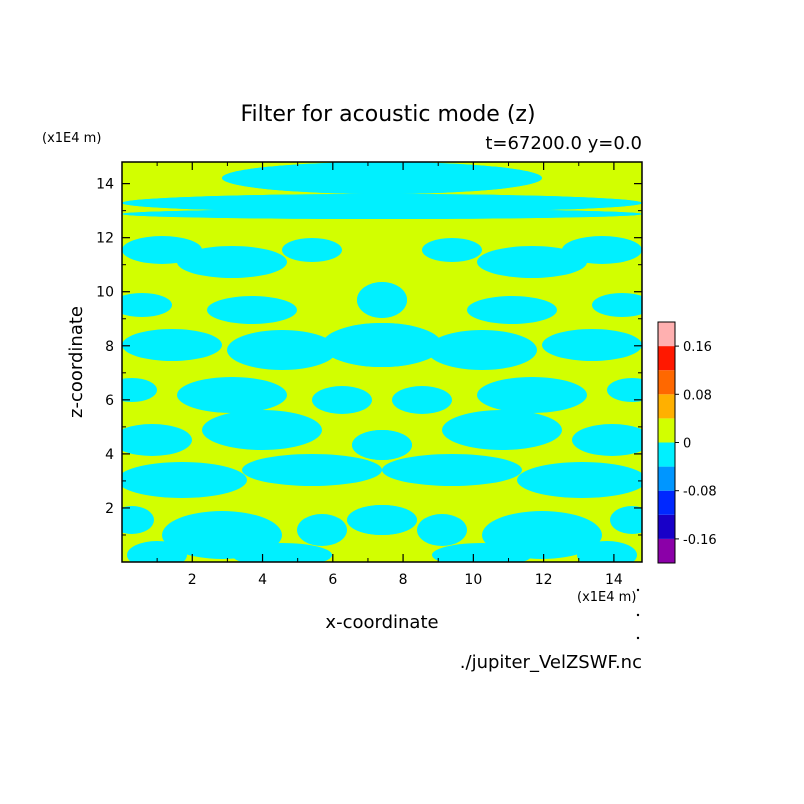 The height and width of the screenshot is (804, 804). I want to click on x-tick-label: 14, so click(614, 580).